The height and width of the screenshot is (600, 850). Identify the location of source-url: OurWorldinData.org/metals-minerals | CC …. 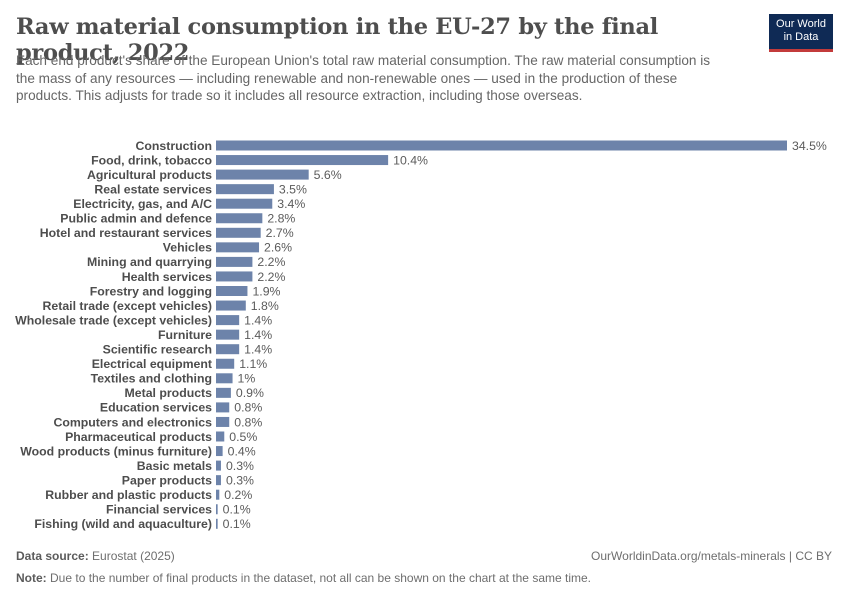
(711, 556).